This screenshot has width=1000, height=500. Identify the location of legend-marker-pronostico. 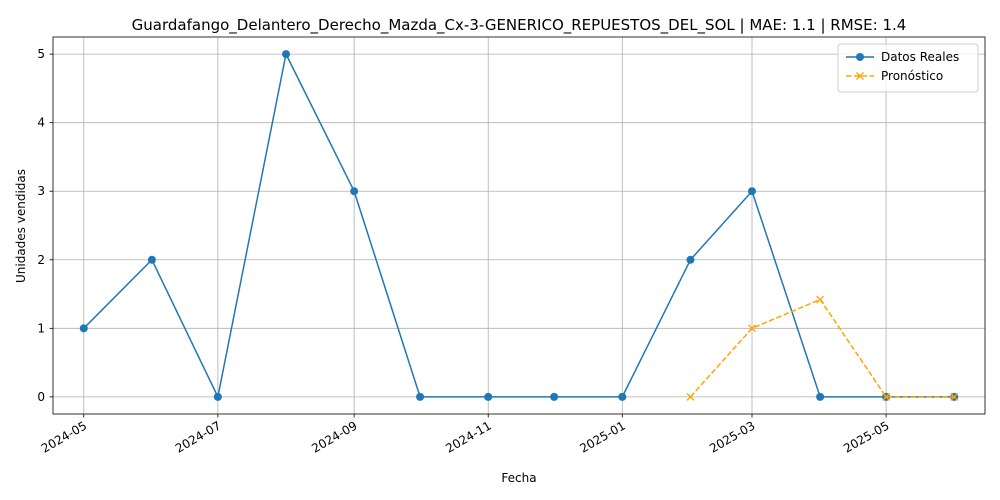
(860, 76).